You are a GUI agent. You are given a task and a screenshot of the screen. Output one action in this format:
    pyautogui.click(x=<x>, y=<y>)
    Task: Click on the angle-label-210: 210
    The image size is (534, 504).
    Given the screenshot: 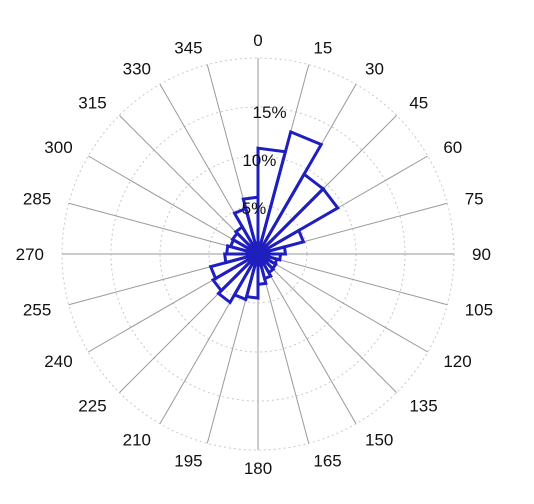 What is the action you would take?
    pyautogui.click(x=137, y=439)
    